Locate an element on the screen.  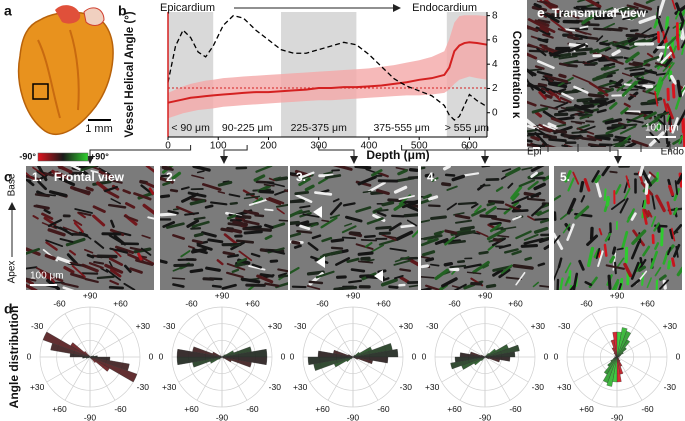
scale-label: 100 μm is located at coordinates (47, 276).